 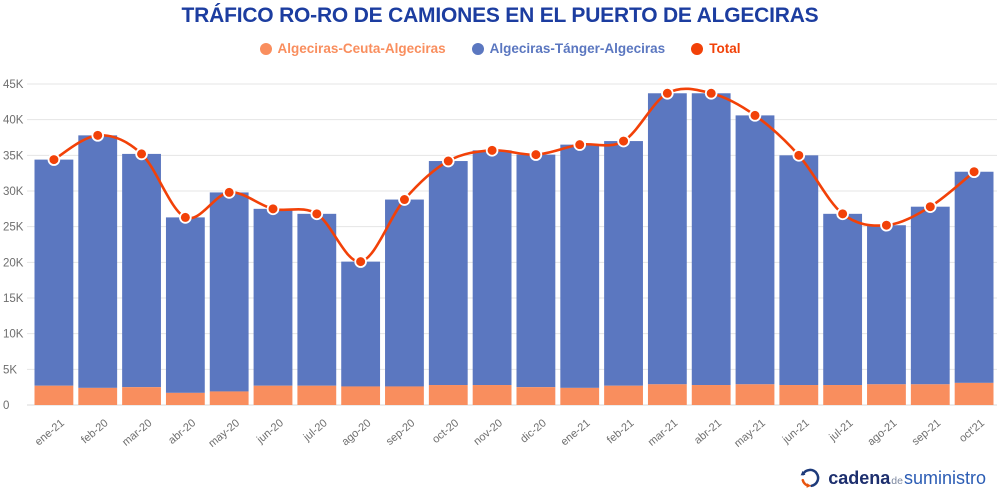 I want to click on logo-word-suministro: suministro, so click(x=944, y=477).